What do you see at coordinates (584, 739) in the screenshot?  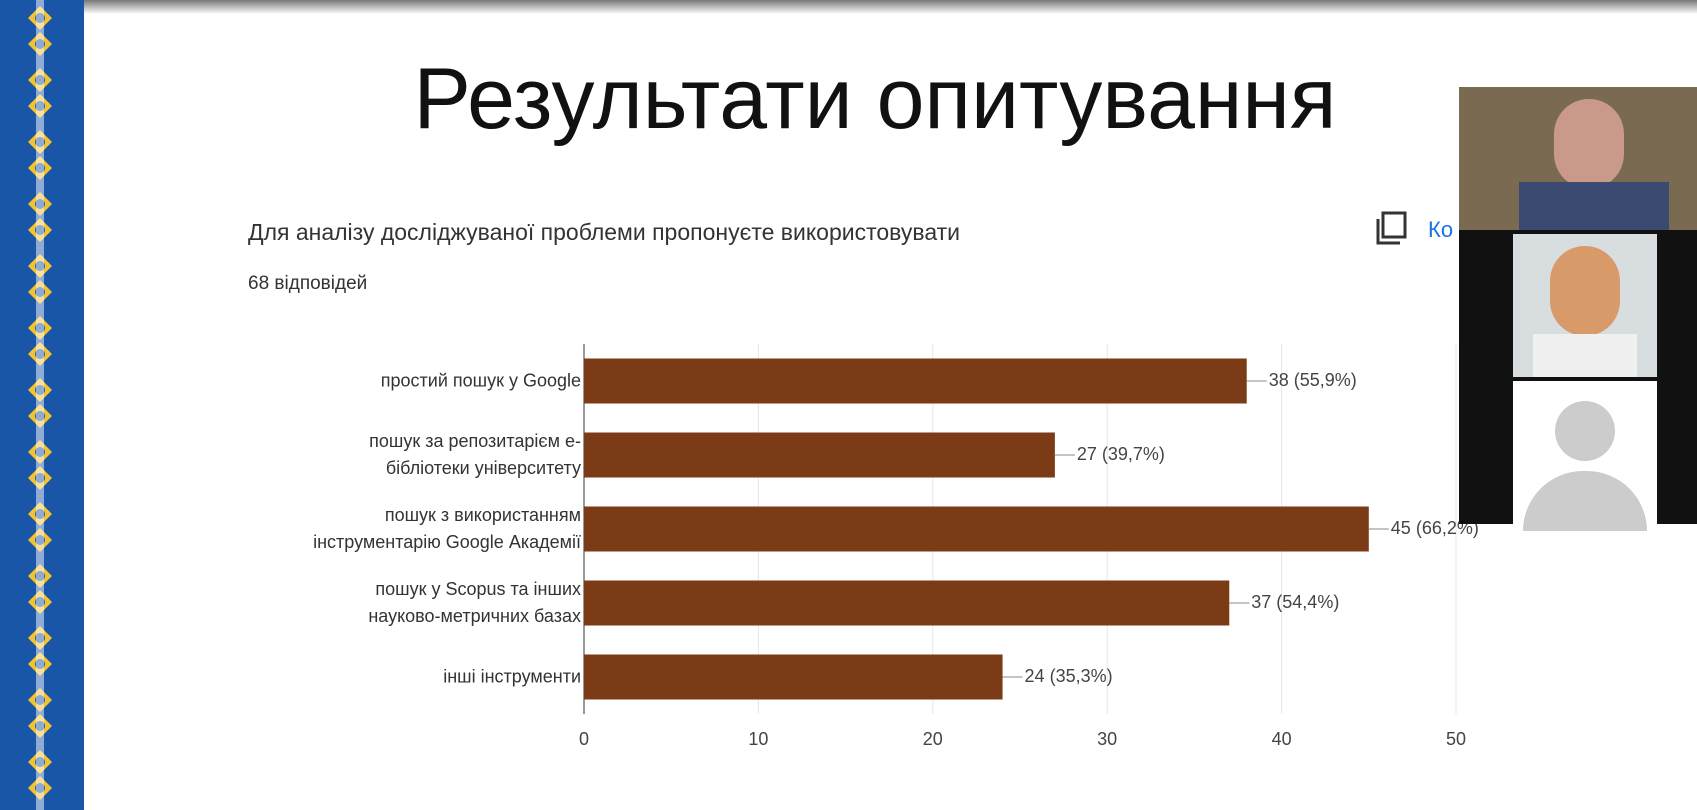 I see `x-tick-label: 0` at bounding box center [584, 739].